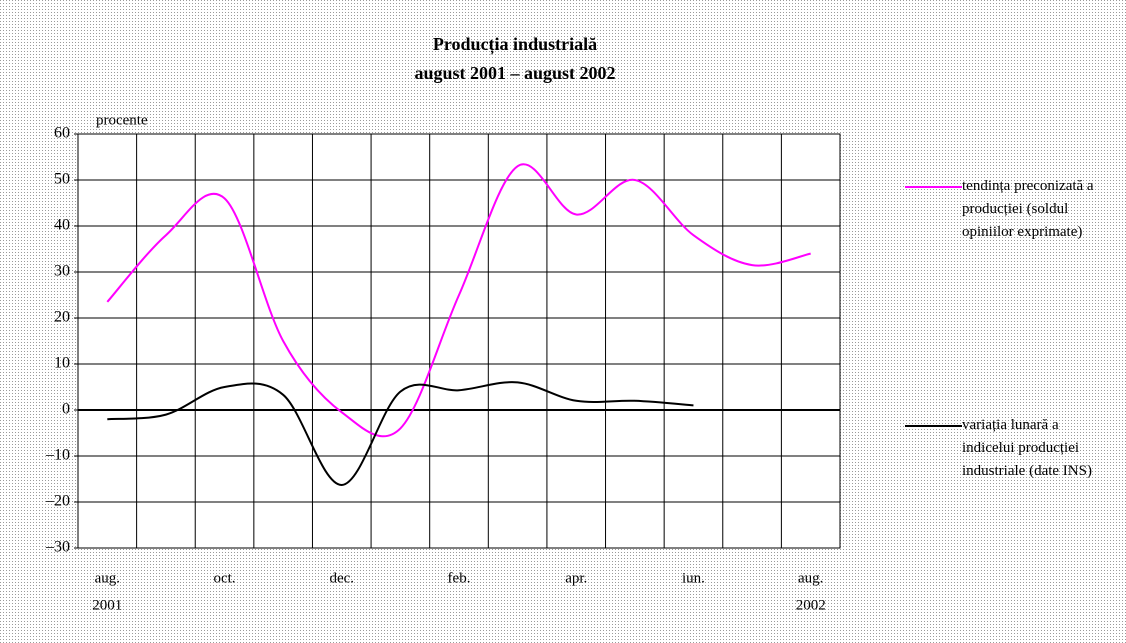 Image resolution: width=1126 pixels, height=643 pixels. Describe the element at coordinates (62, 363) in the screenshot. I see `y-tick-label: 10` at that location.